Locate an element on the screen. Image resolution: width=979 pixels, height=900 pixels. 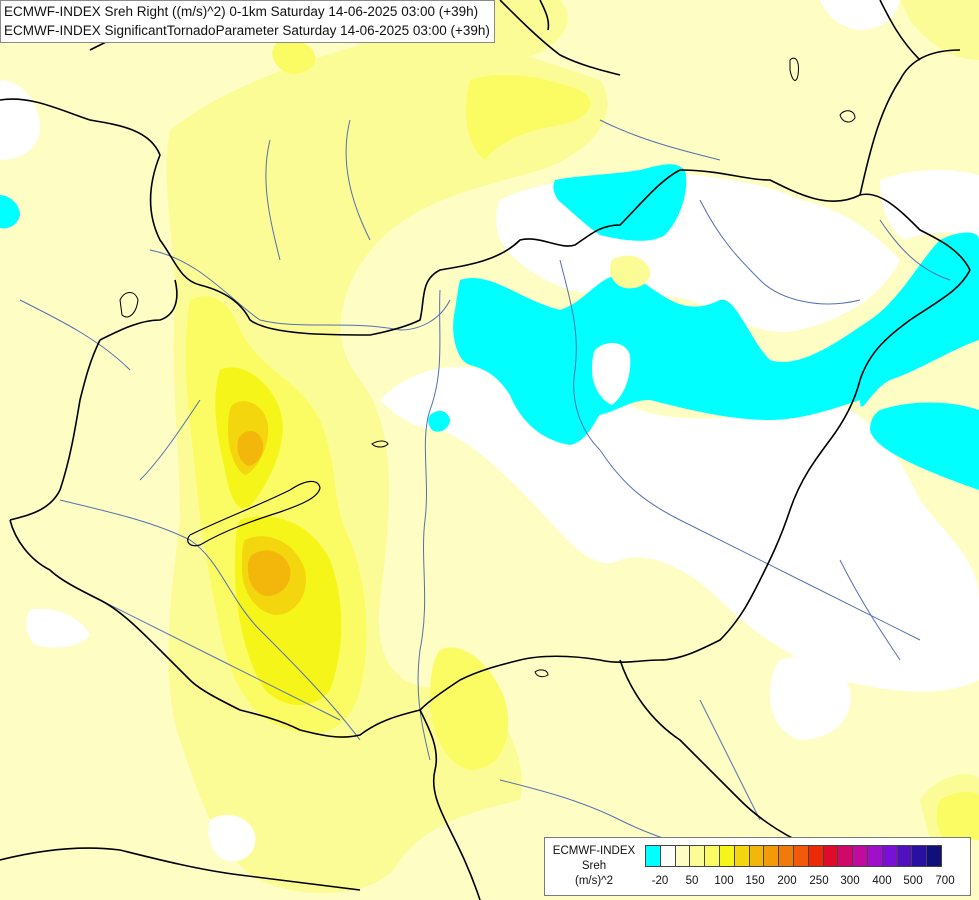
legend-color-scale is located at coordinates (793, 856).